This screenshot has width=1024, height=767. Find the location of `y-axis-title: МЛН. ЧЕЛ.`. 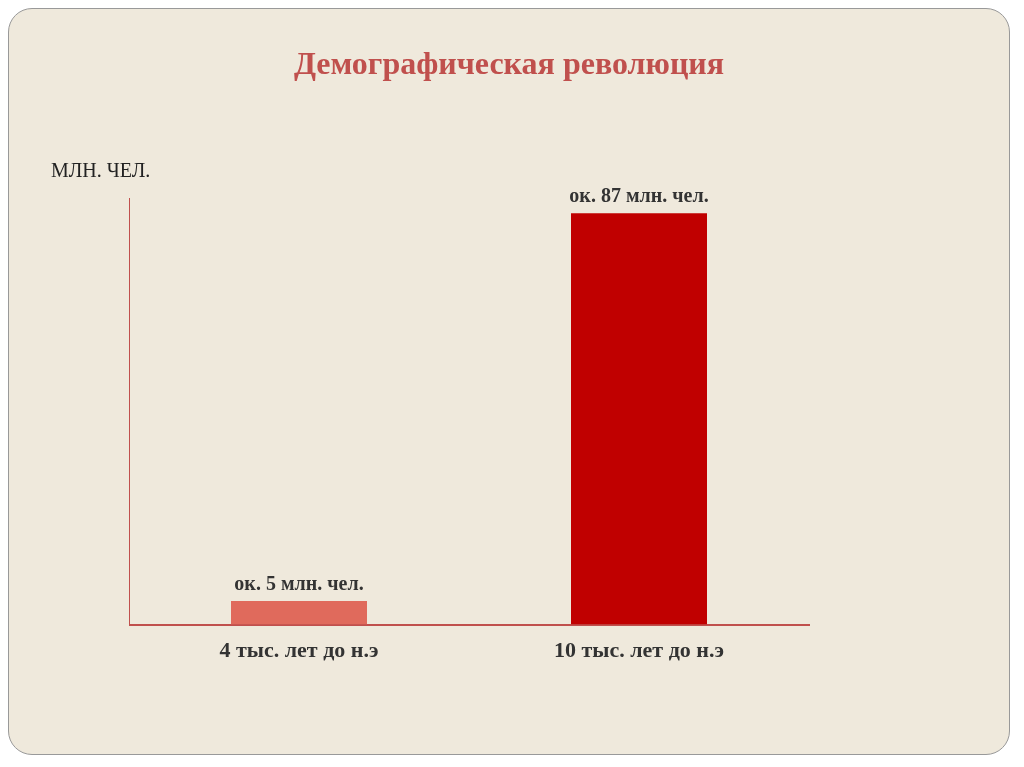

y-axis-title: МЛН. ЧЕЛ. is located at coordinates (101, 170).